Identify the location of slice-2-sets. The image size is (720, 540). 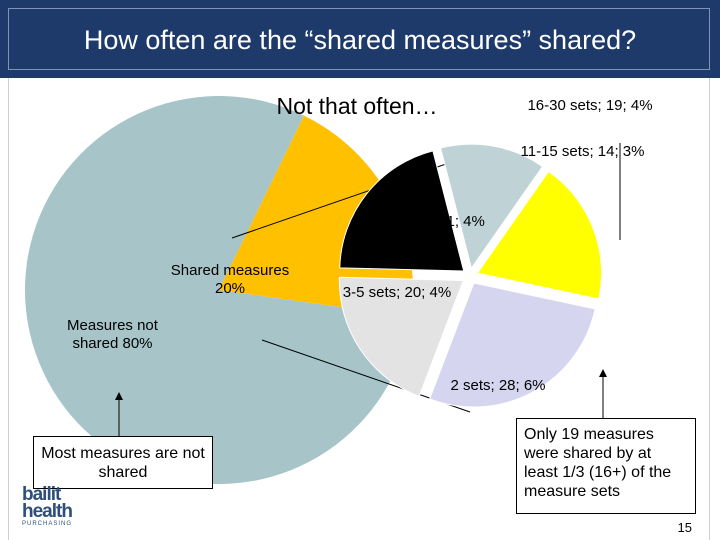
(512, 345).